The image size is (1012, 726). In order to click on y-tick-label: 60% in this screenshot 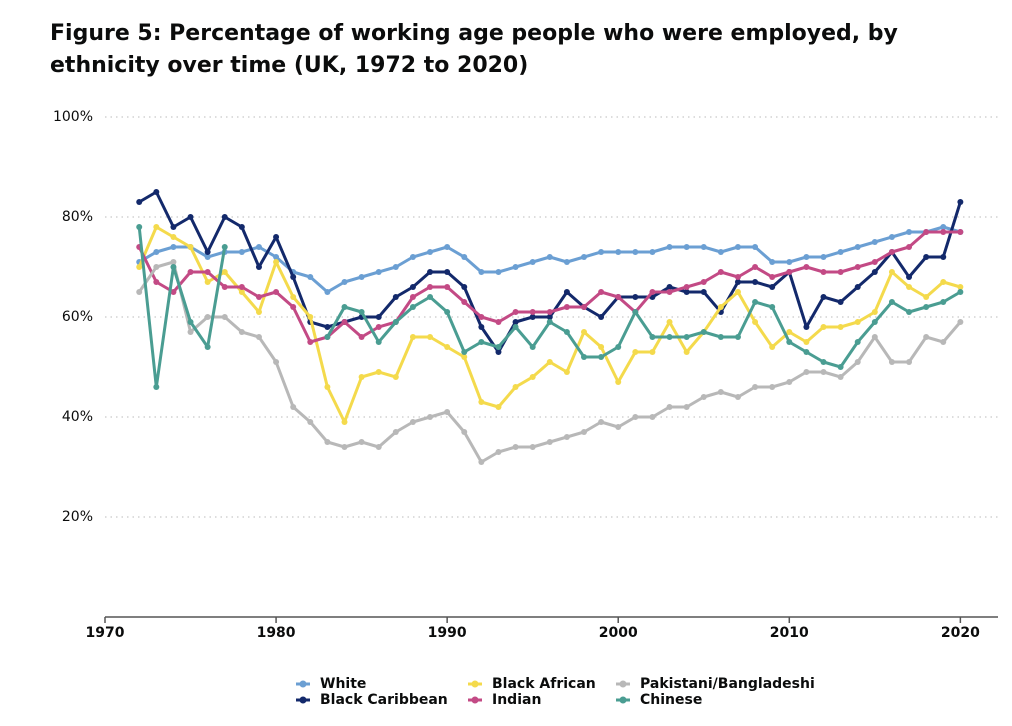, I will do `click(77, 317)`.